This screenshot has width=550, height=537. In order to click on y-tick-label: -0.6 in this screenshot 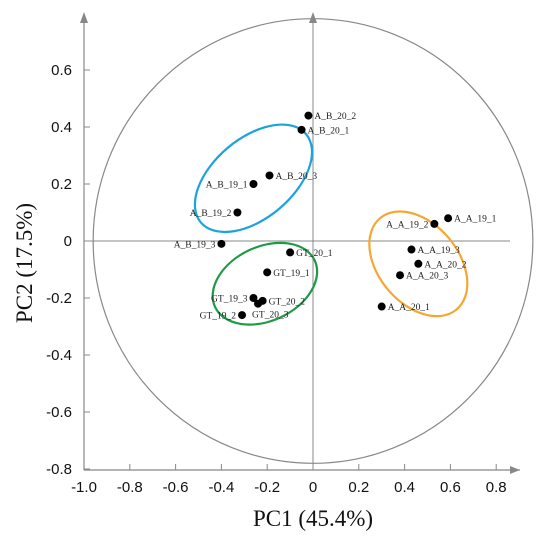, I will do `click(59, 412)`.